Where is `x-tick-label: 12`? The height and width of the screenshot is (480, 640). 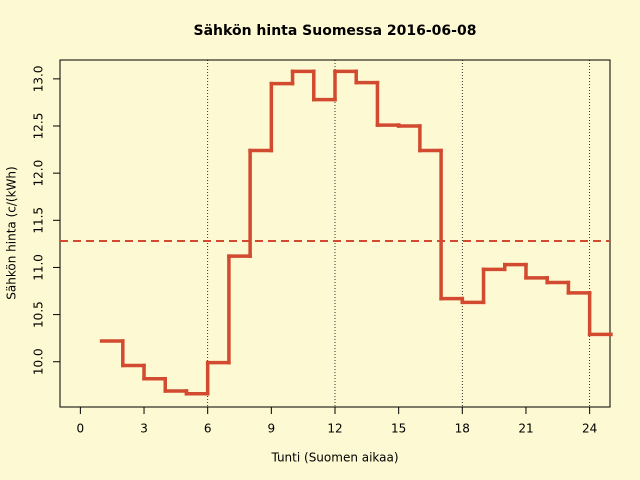
x-tick-label: 12 is located at coordinates (334, 429).